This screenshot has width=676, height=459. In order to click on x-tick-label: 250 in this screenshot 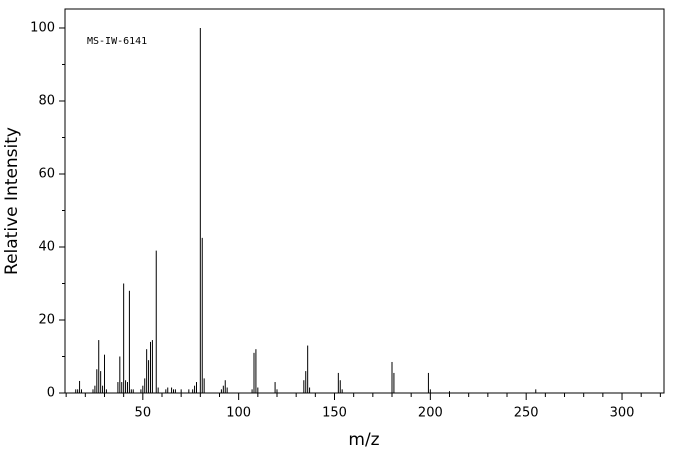, I will do `click(526, 413)`.